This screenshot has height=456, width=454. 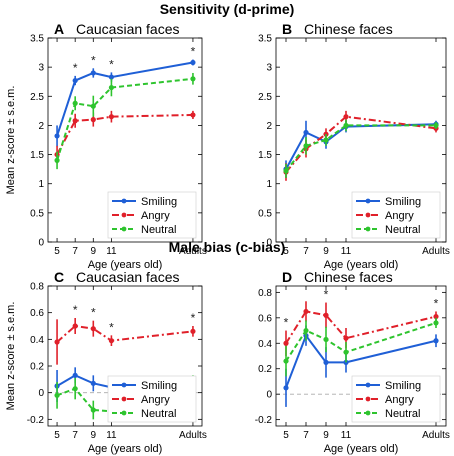 I want to click on panel-label: D, so click(x=287, y=277).